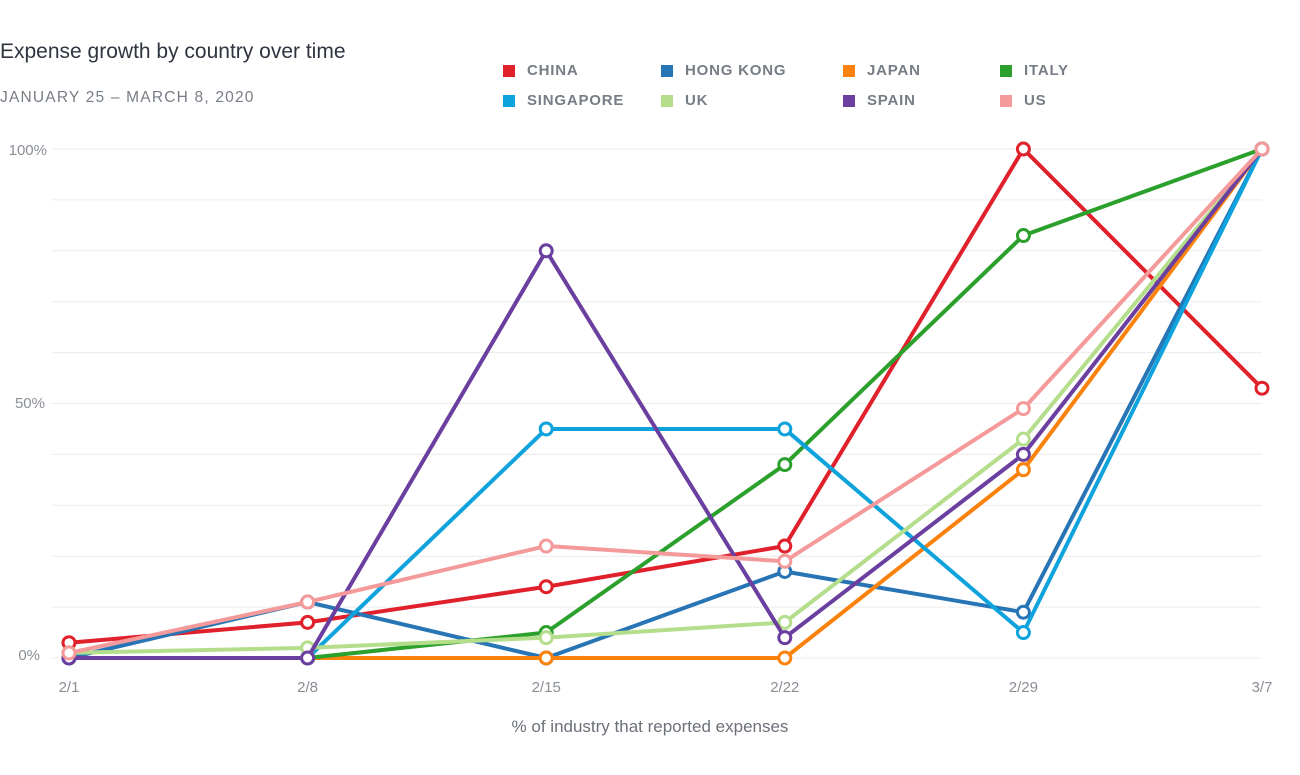 The image size is (1300, 775). I want to click on chart-subtitle: JANUARY 25 – MARCH 8, 2020, so click(127, 97).